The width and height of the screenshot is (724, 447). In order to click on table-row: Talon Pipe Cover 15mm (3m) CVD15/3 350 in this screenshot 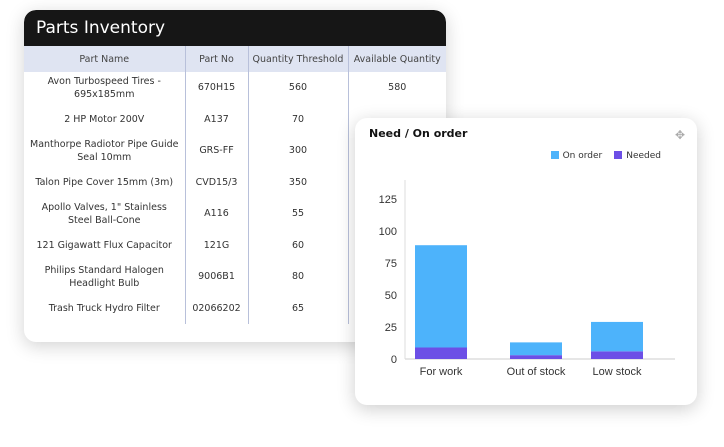, I will do `click(235, 182)`.